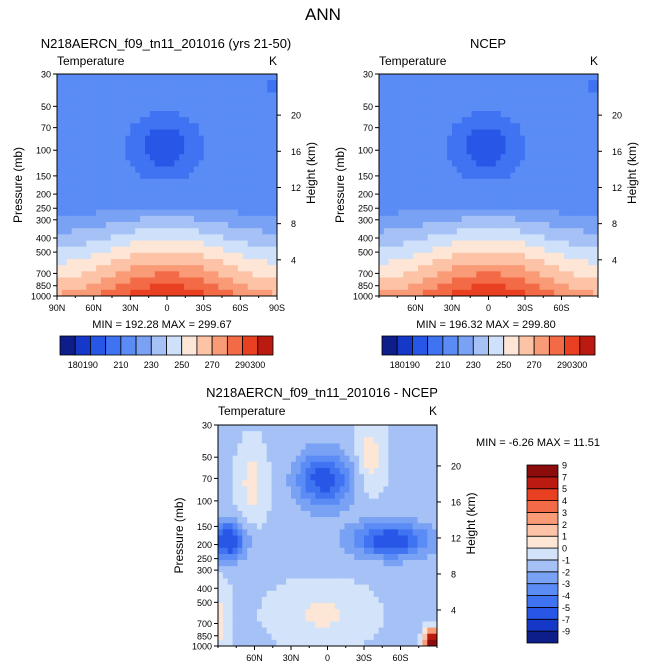 This screenshot has height=670, width=647. I want to click on panel-model-colorbar-label: 180, so click(75, 365).